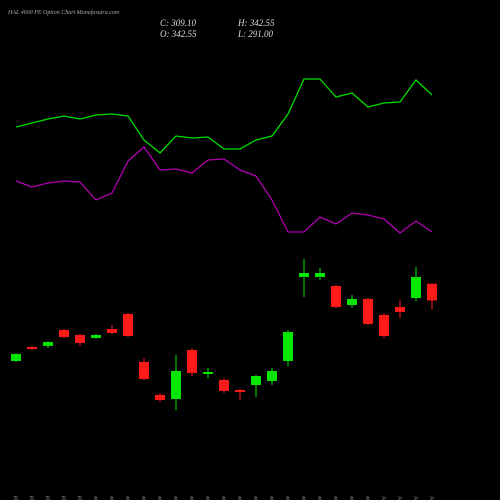  What do you see at coordinates (240, 498) in the screenshot?
I see `x-tick-label: 18 Nov` at bounding box center [240, 498].